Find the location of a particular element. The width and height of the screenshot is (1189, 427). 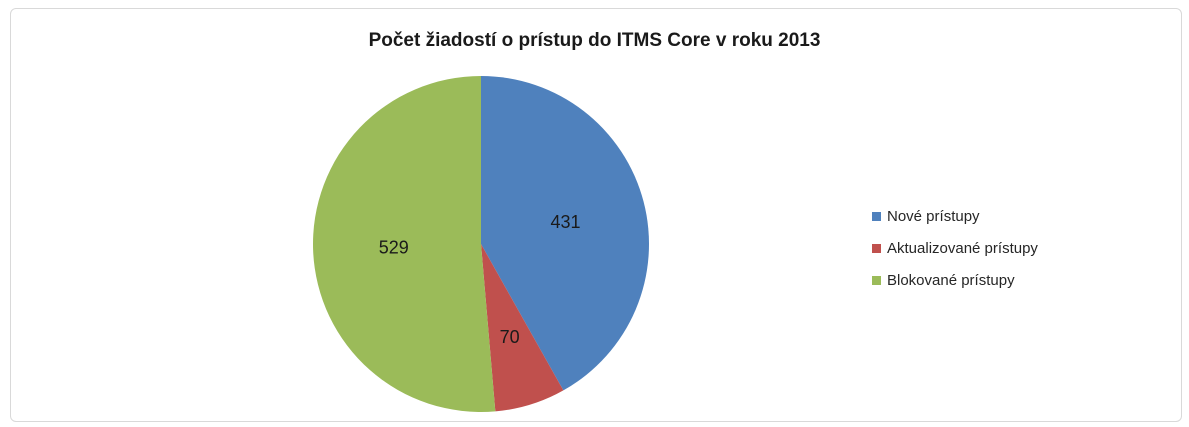

legend-item-nove: Nové prístupy is located at coordinates (955, 216).